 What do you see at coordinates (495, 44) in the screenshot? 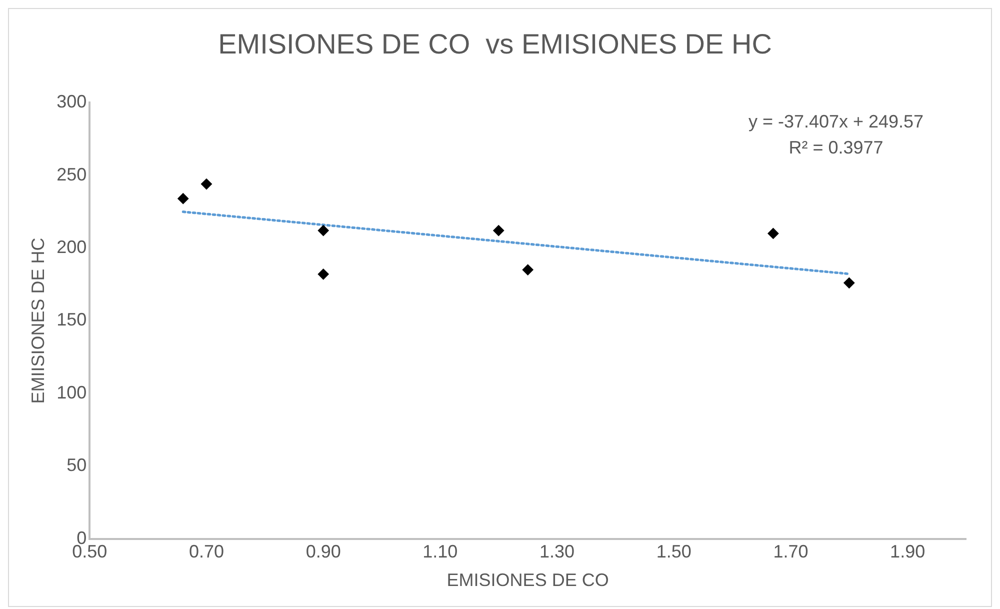
I see `chart-title: EMISIONES DE CO vs EMISIONES DE HC` at bounding box center [495, 44].